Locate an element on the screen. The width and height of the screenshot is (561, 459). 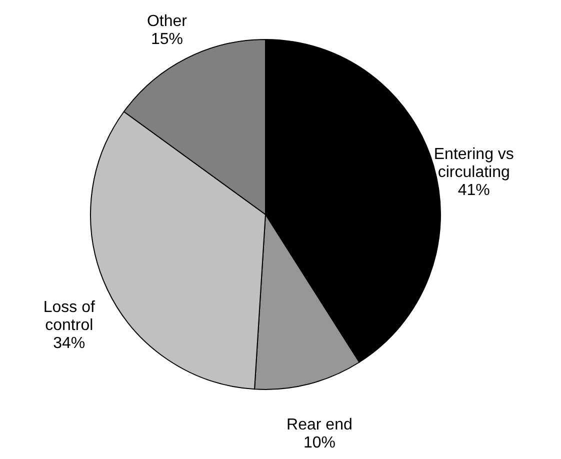
slice-label: Loss of control is located at coordinates (69, 316).